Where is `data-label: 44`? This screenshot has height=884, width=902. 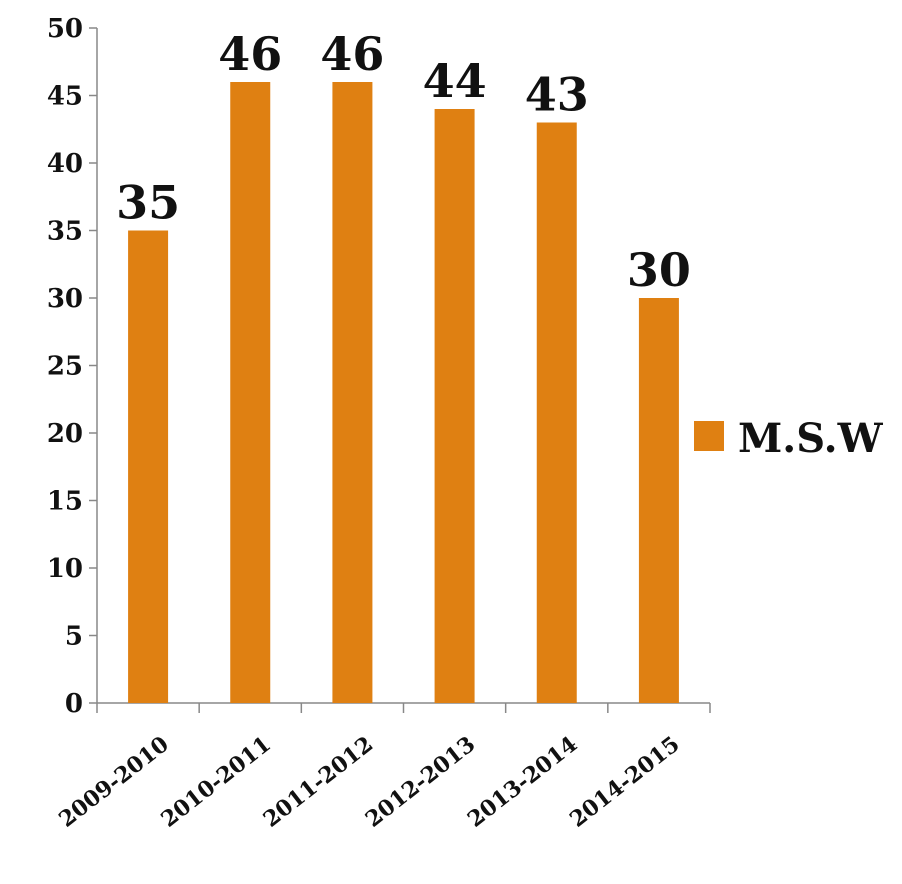
data-label: 44 is located at coordinates (455, 81).